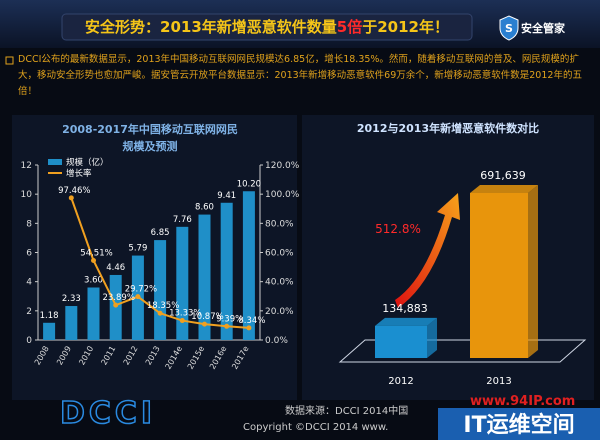 Image resolution: width=600 pixels, height=440 pixels. Describe the element at coordinates (248, 27) in the screenshot. I see `title-part: 2013年新增恶意软件数量` at that location.